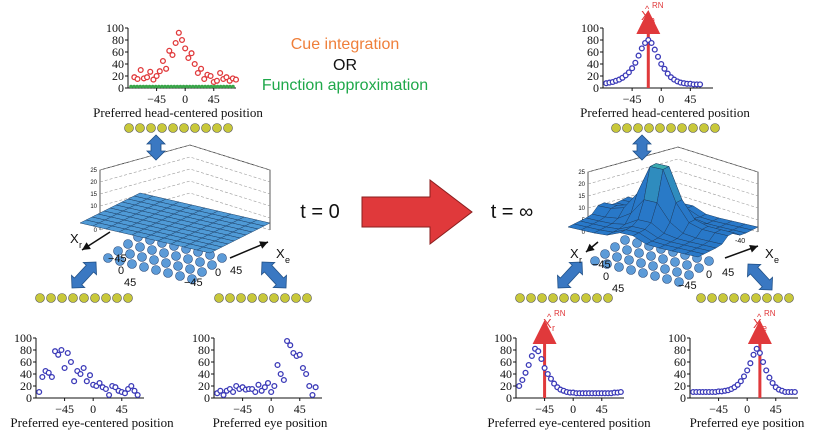  What do you see at coordinates (76, 240) in the screenshot?
I see `axis-label-xr-left: X r` at bounding box center [76, 240].